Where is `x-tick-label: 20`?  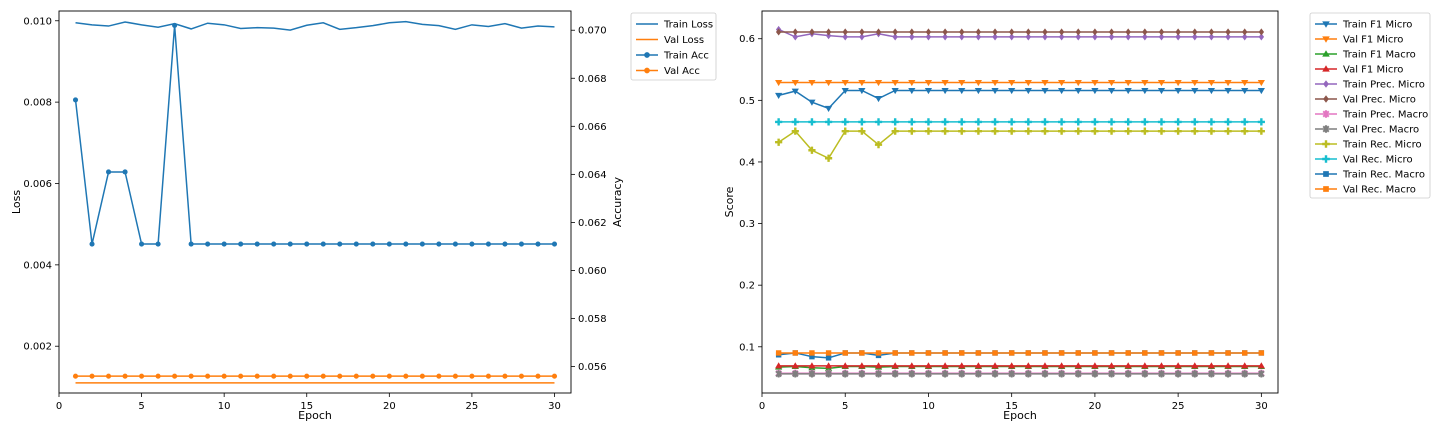
x-tick-label: 20 is located at coordinates (1095, 406).